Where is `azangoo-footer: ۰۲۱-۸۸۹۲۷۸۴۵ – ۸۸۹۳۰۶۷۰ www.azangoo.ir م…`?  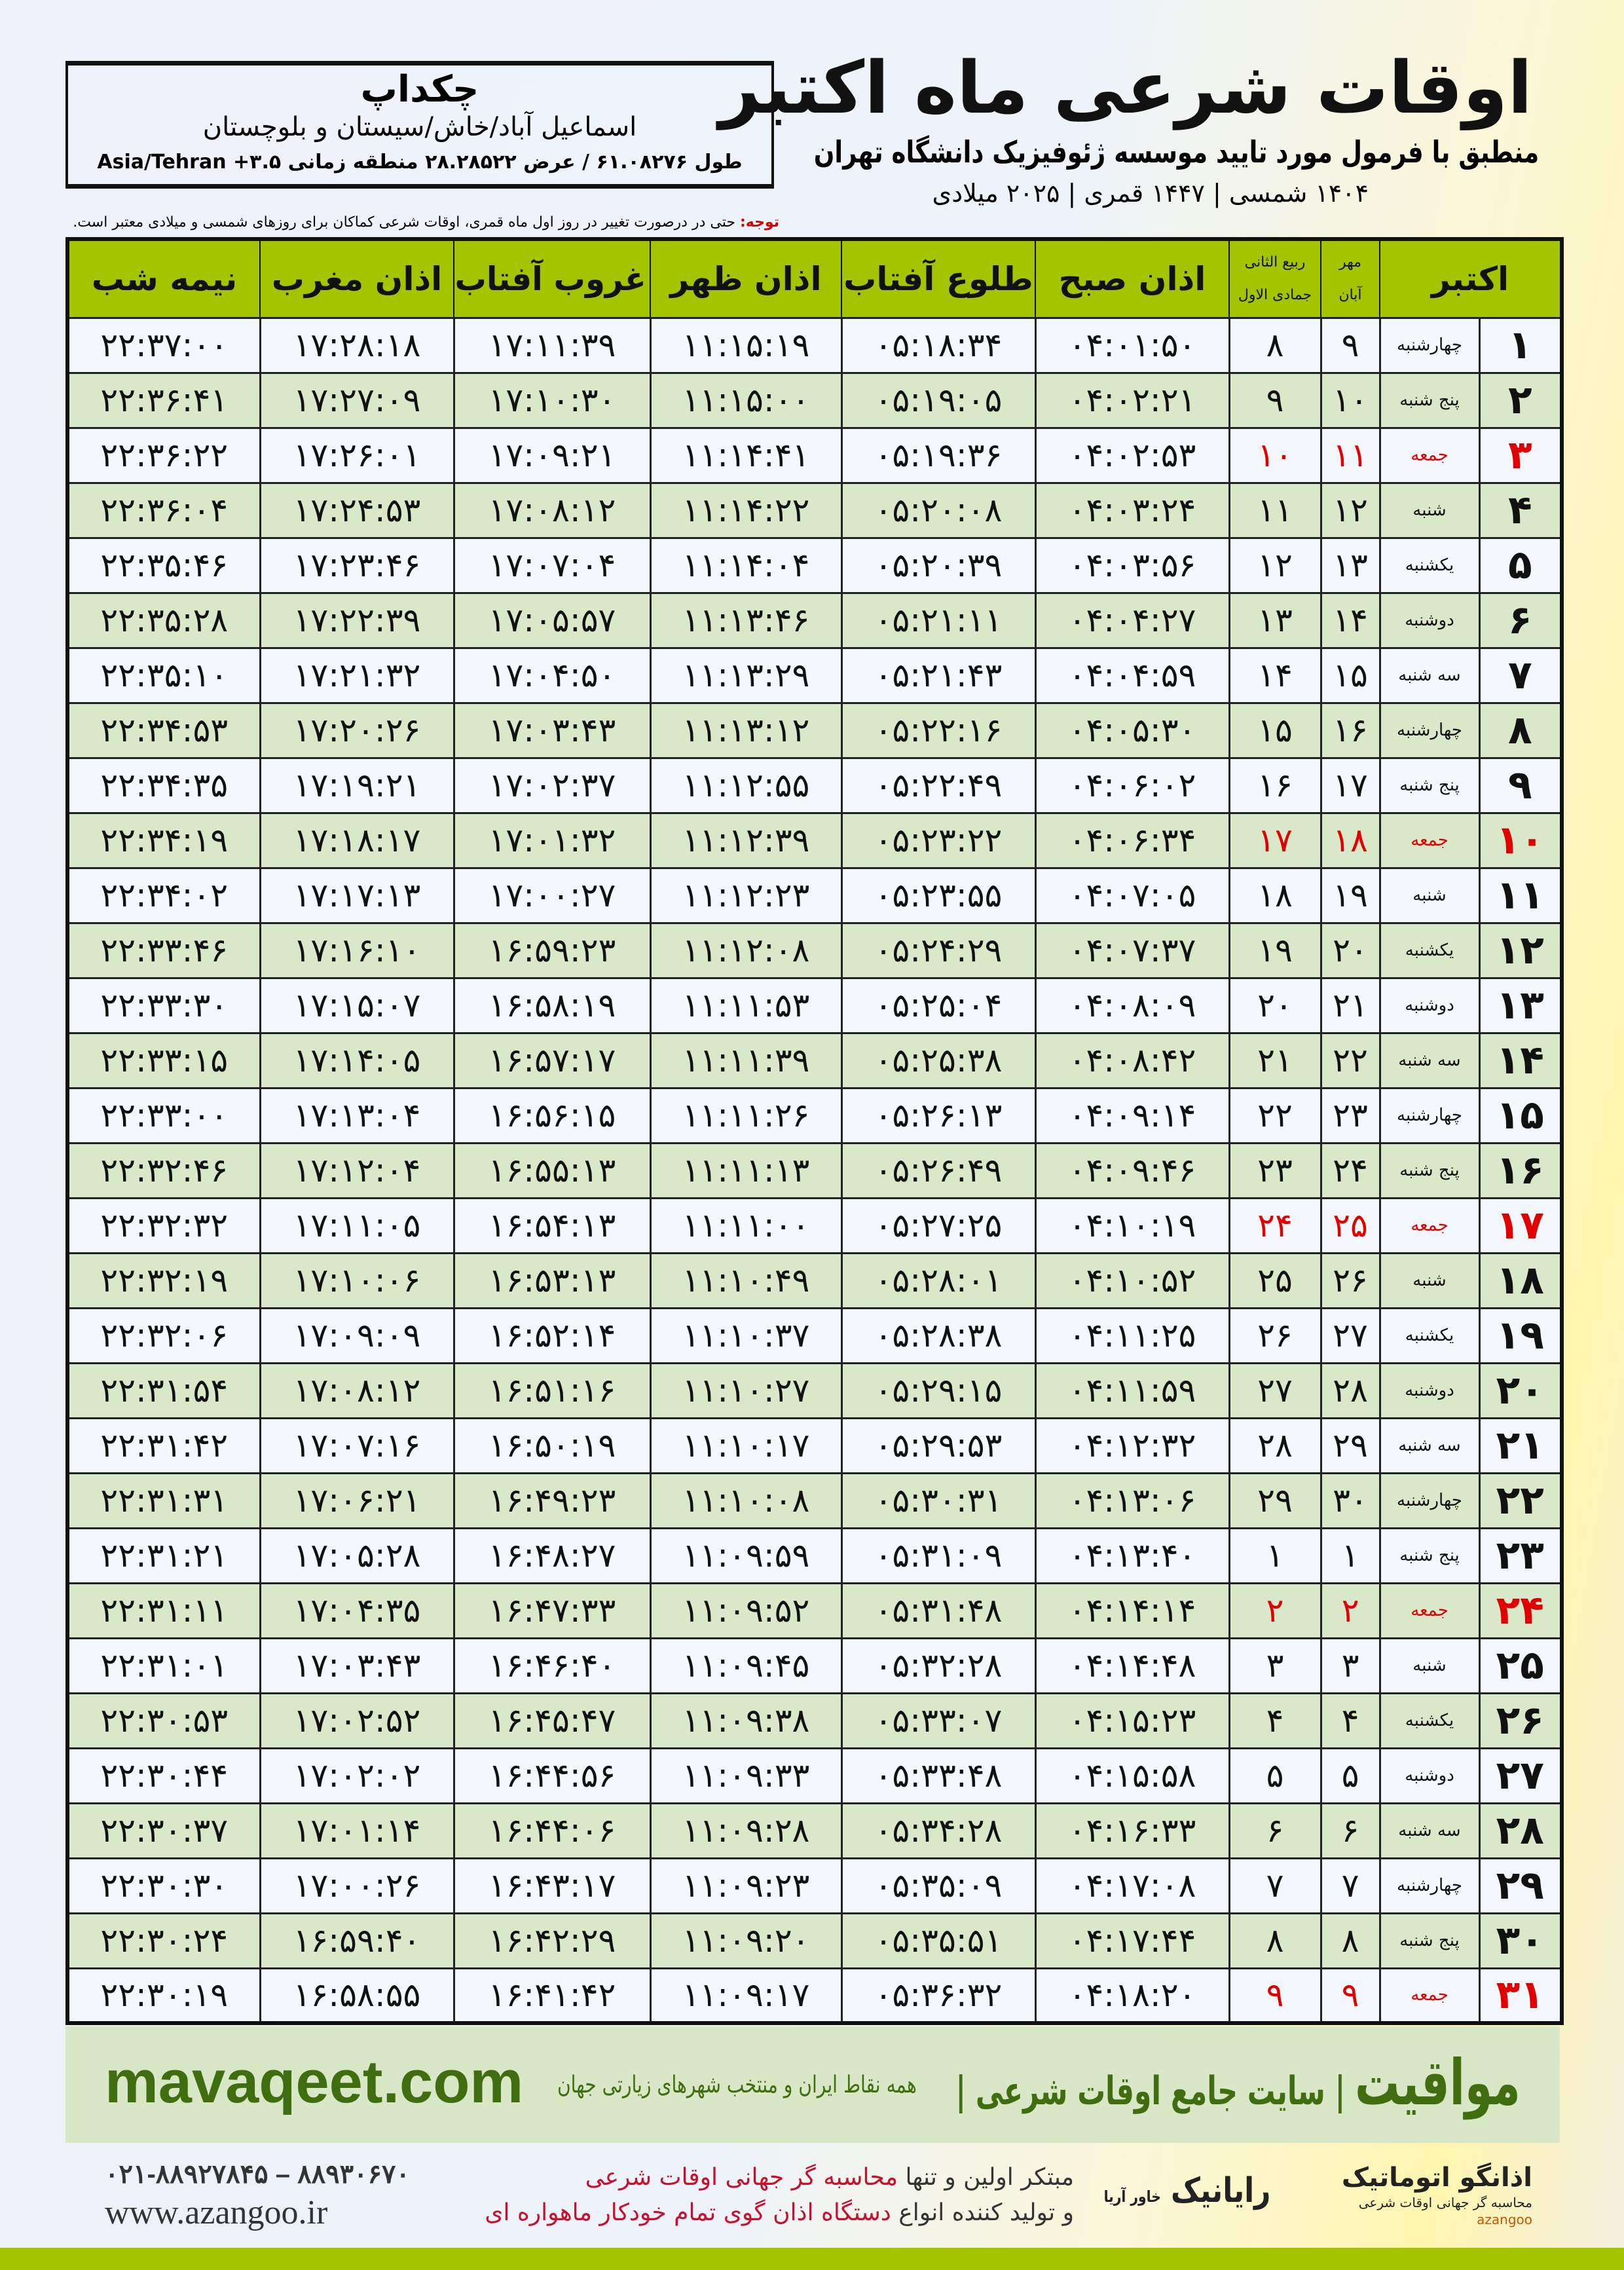
azangoo-footer: ۰۲۱-۸۸۹۲۷۸۴۵ – ۸۸۹۳۰۶۷۰ www.azangoo.ir م… is located at coordinates (812, 2197).